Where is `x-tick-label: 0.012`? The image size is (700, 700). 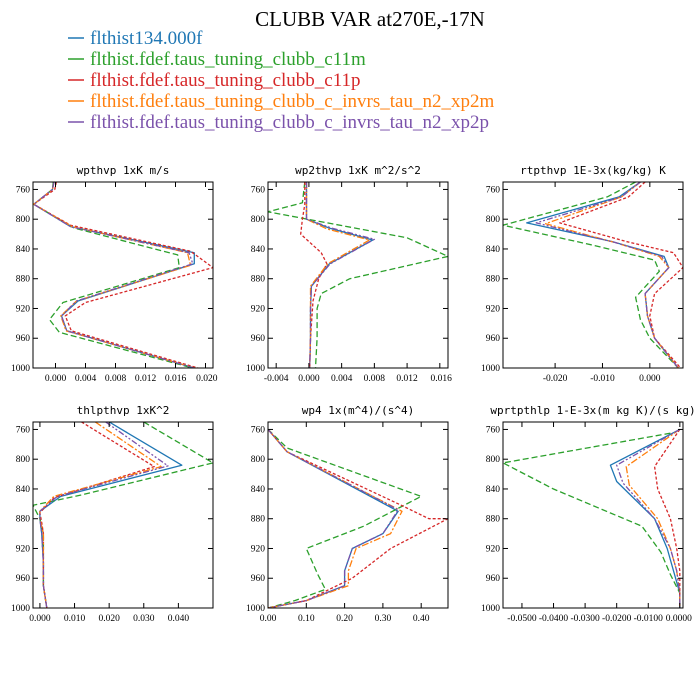
x-tick-label: 0.012 is located at coordinates (146, 379).